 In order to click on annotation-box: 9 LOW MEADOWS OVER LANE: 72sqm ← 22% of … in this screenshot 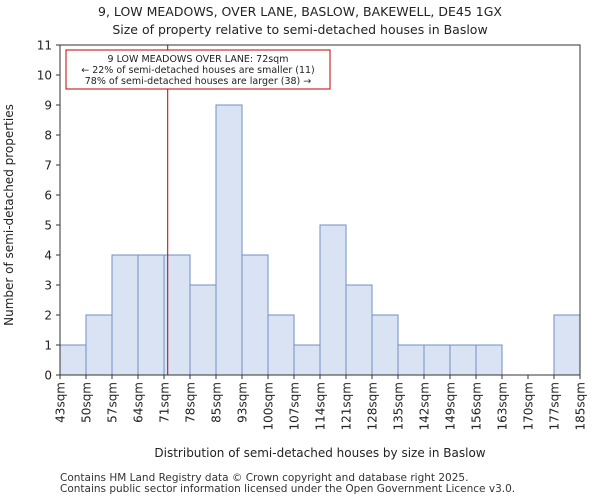, I will do `click(198, 69)`.